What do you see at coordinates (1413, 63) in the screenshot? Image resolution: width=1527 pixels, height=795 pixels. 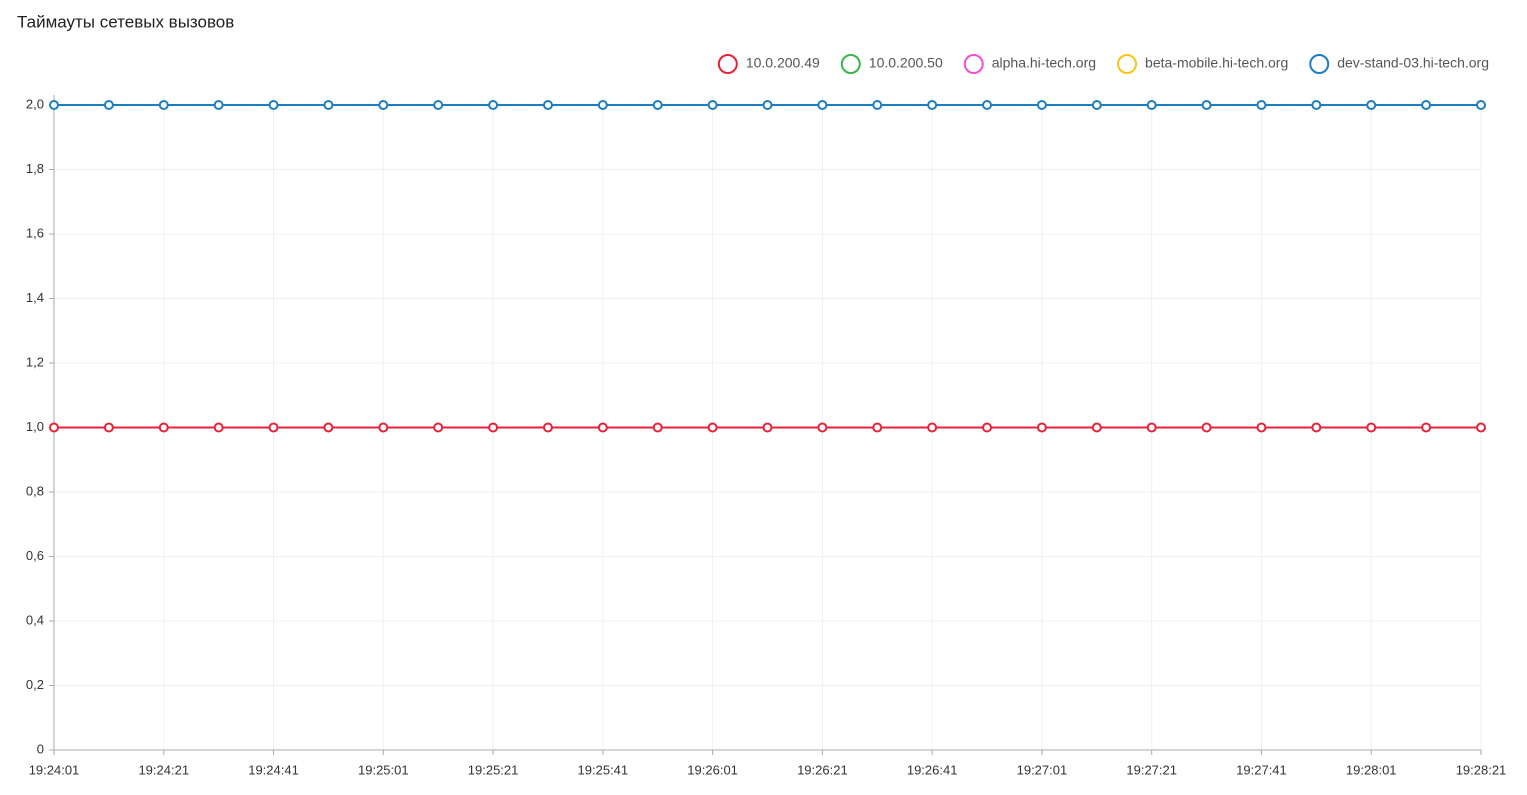 I see `legend-label: dev-stand-03.hi-tech.org` at bounding box center [1413, 63].